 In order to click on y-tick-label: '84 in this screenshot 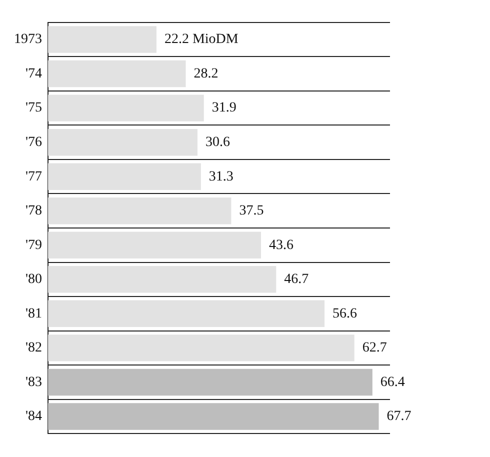, I will do `click(33, 416)`.